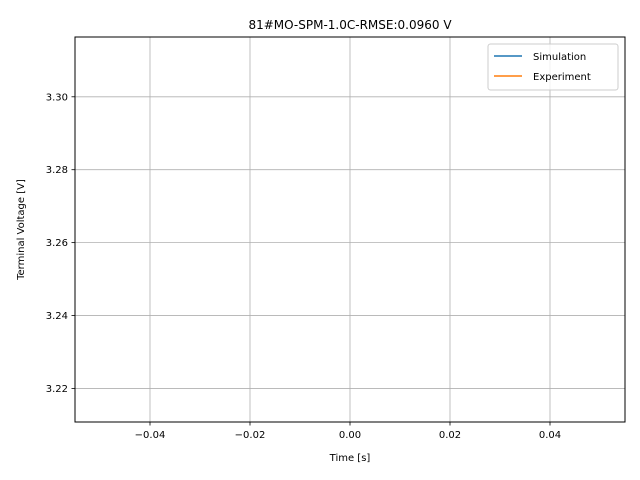 This screenshot has width=640, height=480. Describe the element at coordinates (57, 97) in the screenshot. I see `y-tick-label: 3.30` at that location.